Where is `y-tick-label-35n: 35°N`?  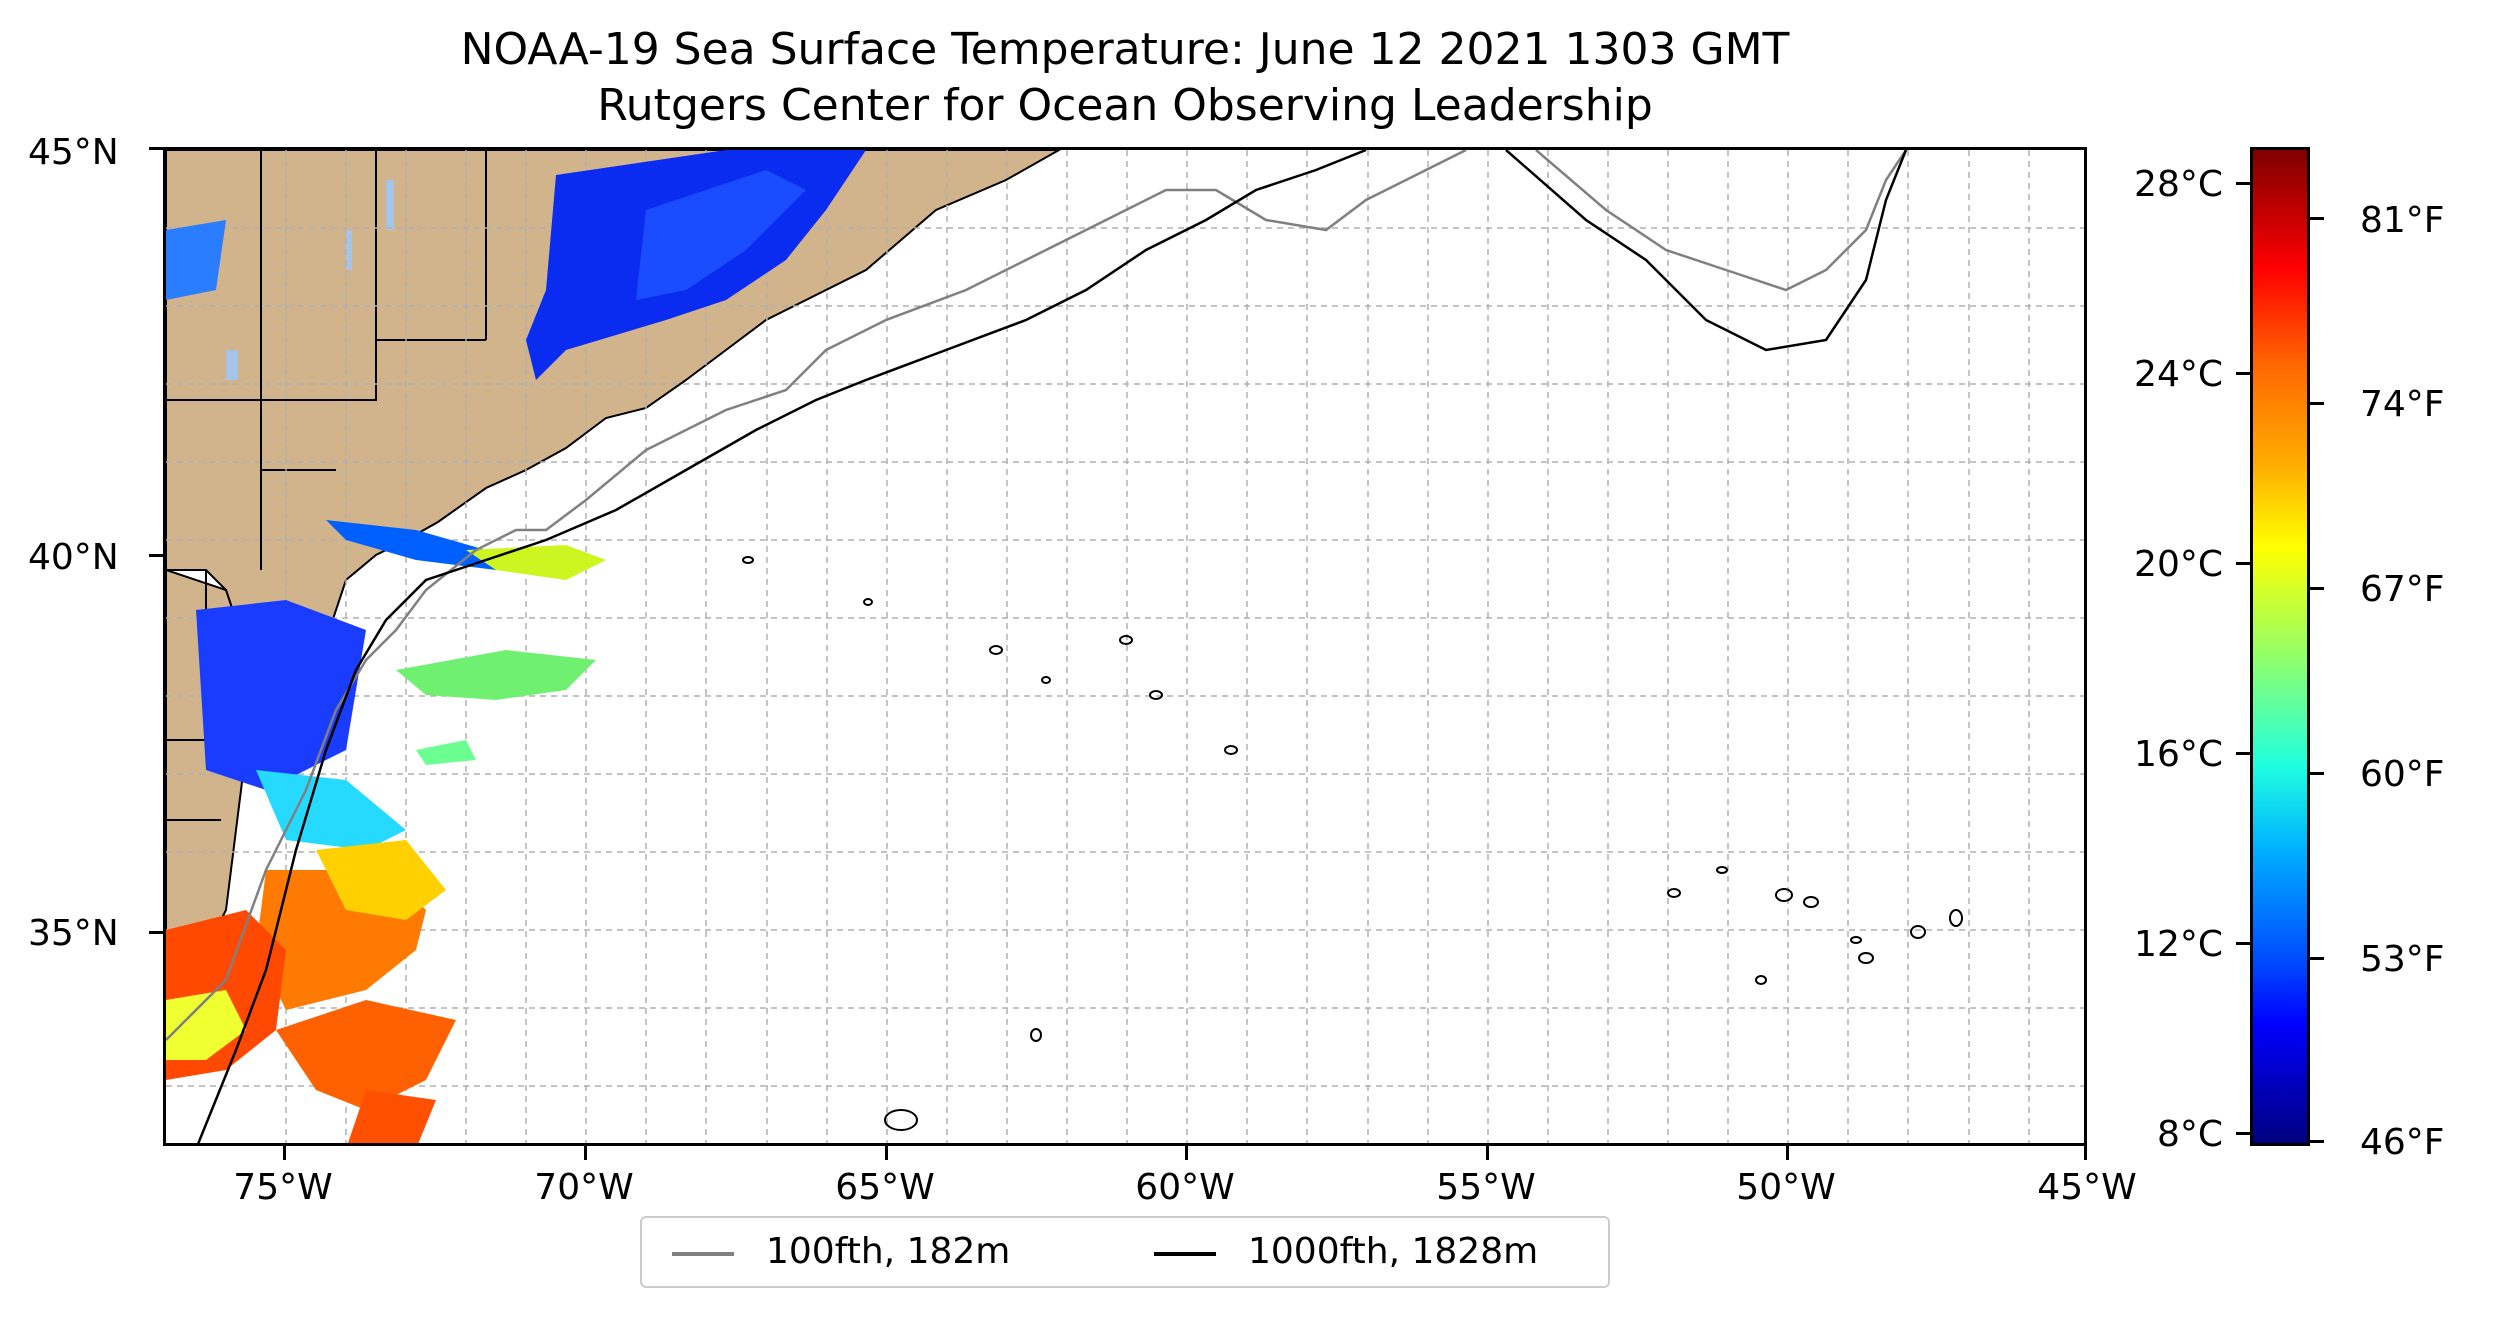 y-tick-label-35n: 35°N is located at coordinates (73, 933).